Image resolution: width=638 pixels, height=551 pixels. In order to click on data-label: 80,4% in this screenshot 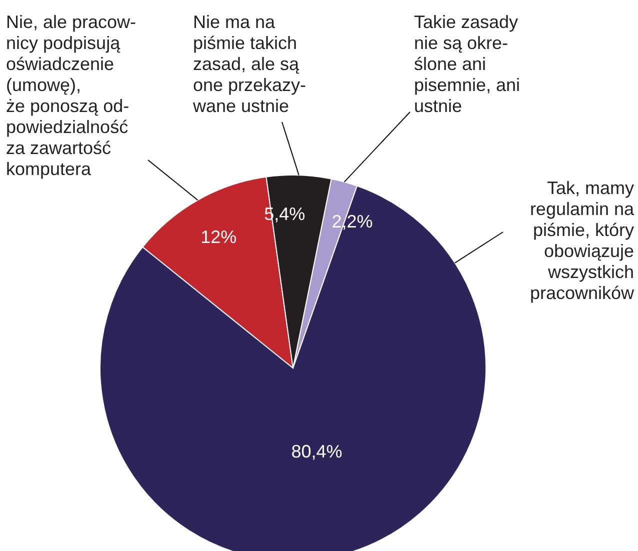, I will do `click(316, 452)`.